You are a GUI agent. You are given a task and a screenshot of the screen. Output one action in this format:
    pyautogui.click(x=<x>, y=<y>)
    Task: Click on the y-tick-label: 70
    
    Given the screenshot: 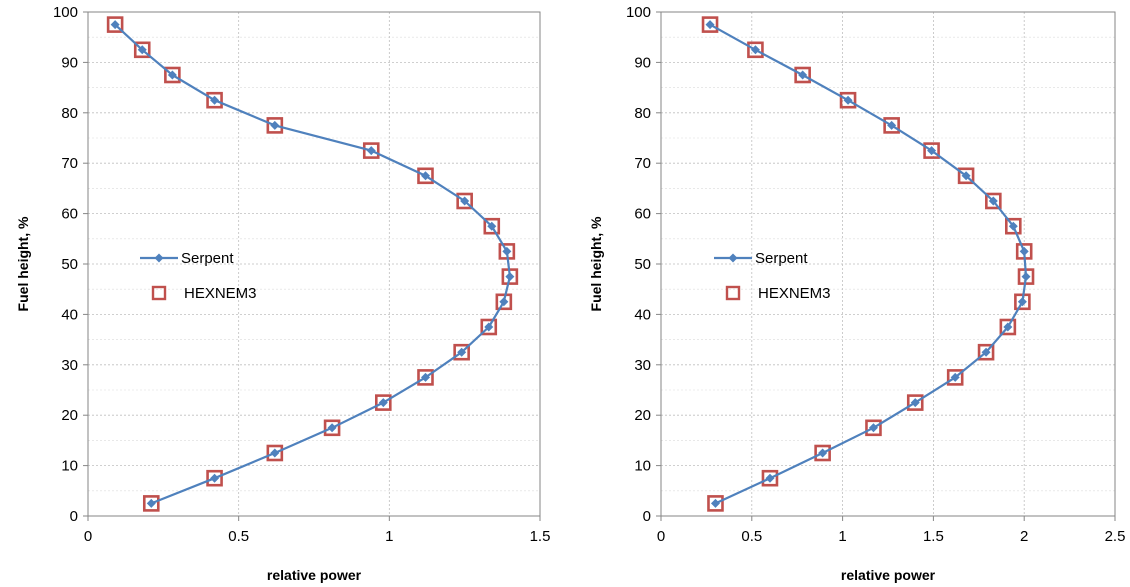 What is the action you would take?
    pyautogui.click(x=642, y=163)
    